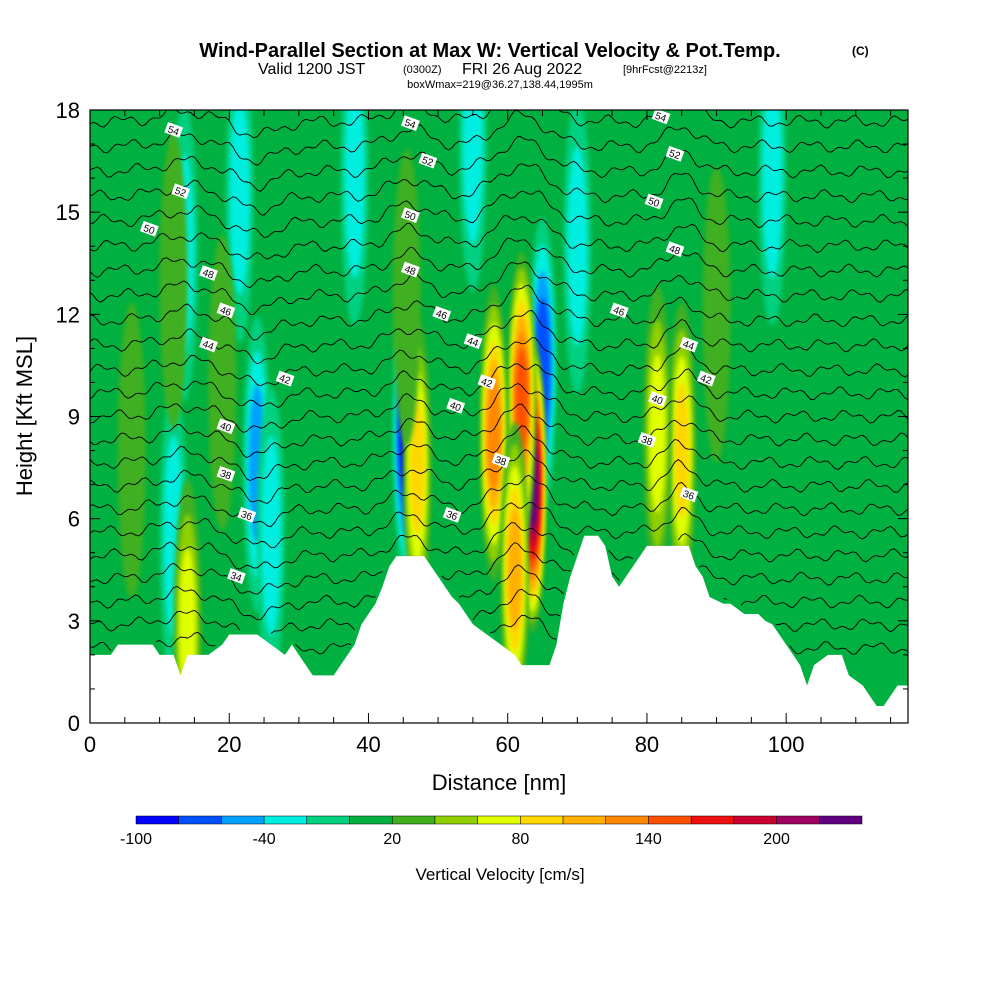 This screenshot has height=1000, width=1000. I want to click on x-tick-label: 80, so click(647, 744).